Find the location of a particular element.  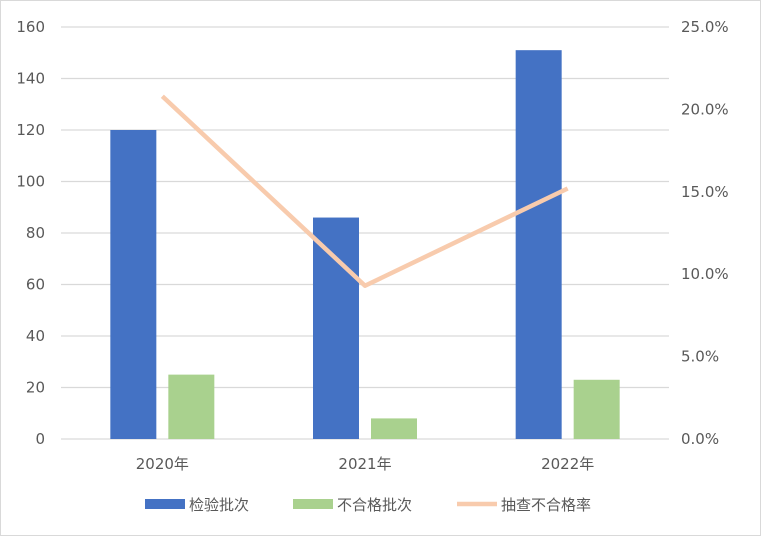

legend-label: 不合格批次 is located at coordinates (374, 505).